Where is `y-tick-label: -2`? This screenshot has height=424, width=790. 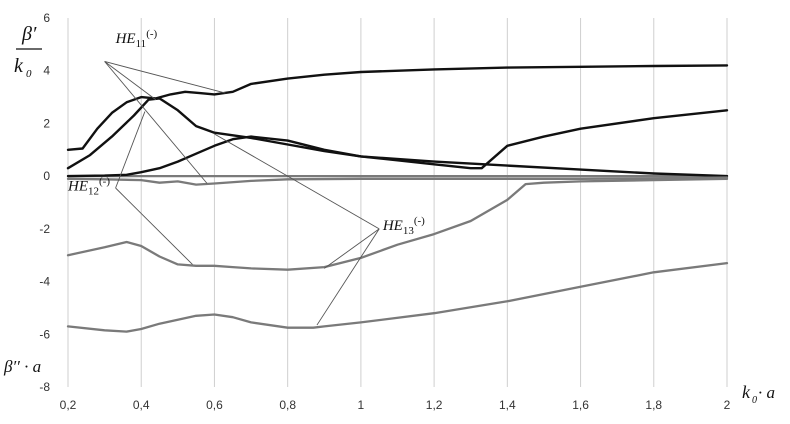 y-tick-label: -2 is located at coordinates (44, 229).